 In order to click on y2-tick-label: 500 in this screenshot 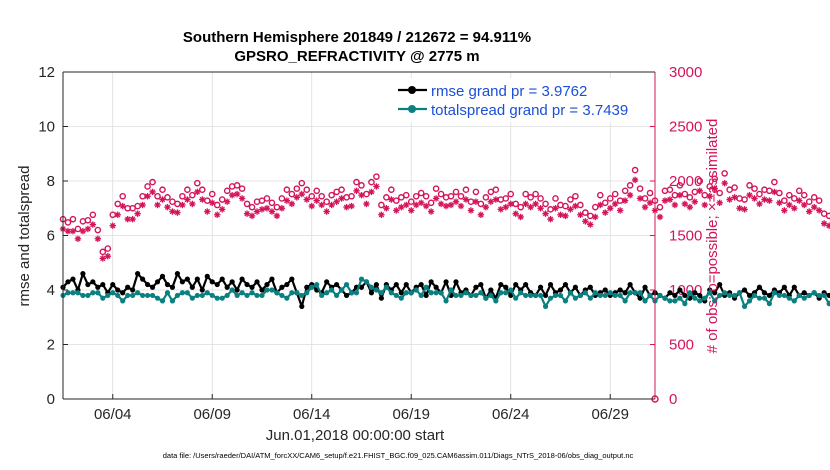, I will do `click(681, 345)`.